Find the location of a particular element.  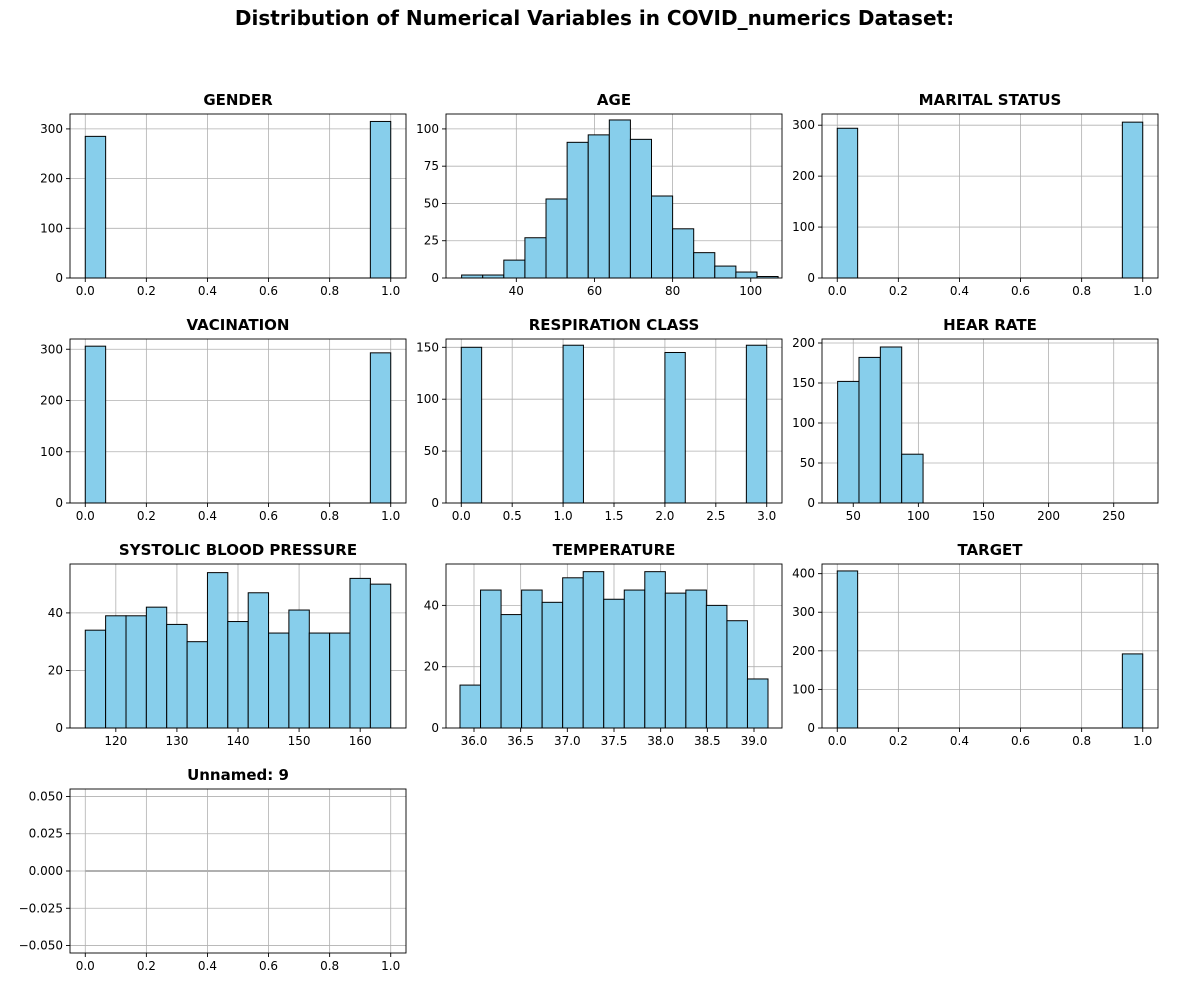

subplot-6: 50 100 150 200 250 0 50 100 150 200 HEAR RATE is located at coordinates (975, 419).